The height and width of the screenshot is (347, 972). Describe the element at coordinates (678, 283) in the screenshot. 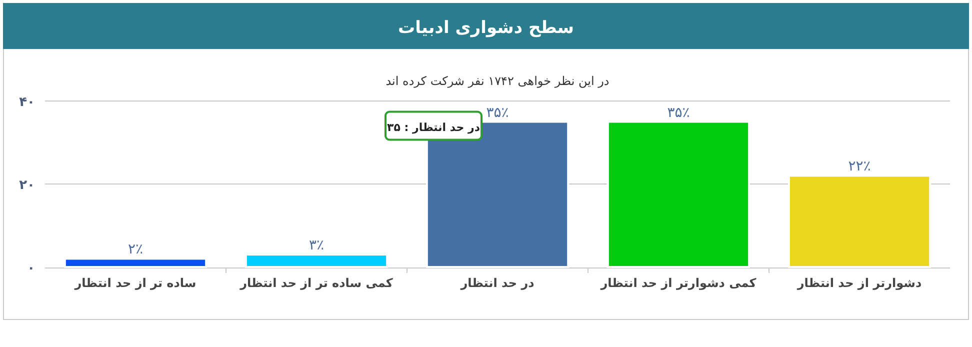

I see `x-tick-label: کمی دشوارتر از حد انتظار` at that location.